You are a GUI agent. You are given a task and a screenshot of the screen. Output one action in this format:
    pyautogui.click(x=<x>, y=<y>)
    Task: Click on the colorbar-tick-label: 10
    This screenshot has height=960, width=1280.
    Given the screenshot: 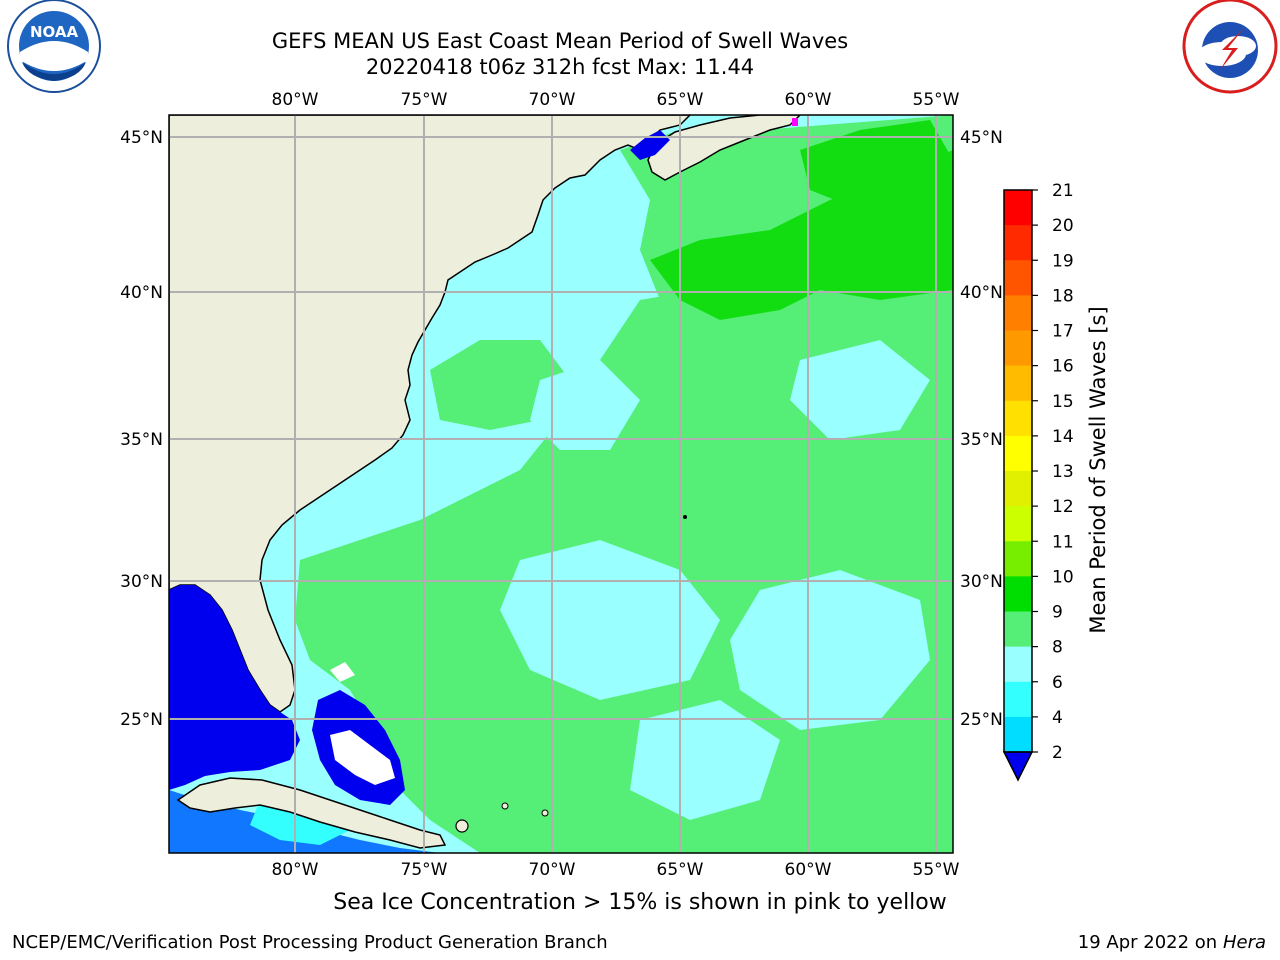 What is the action you would take?
    pyautogui.click(x=1063, y=577)
    